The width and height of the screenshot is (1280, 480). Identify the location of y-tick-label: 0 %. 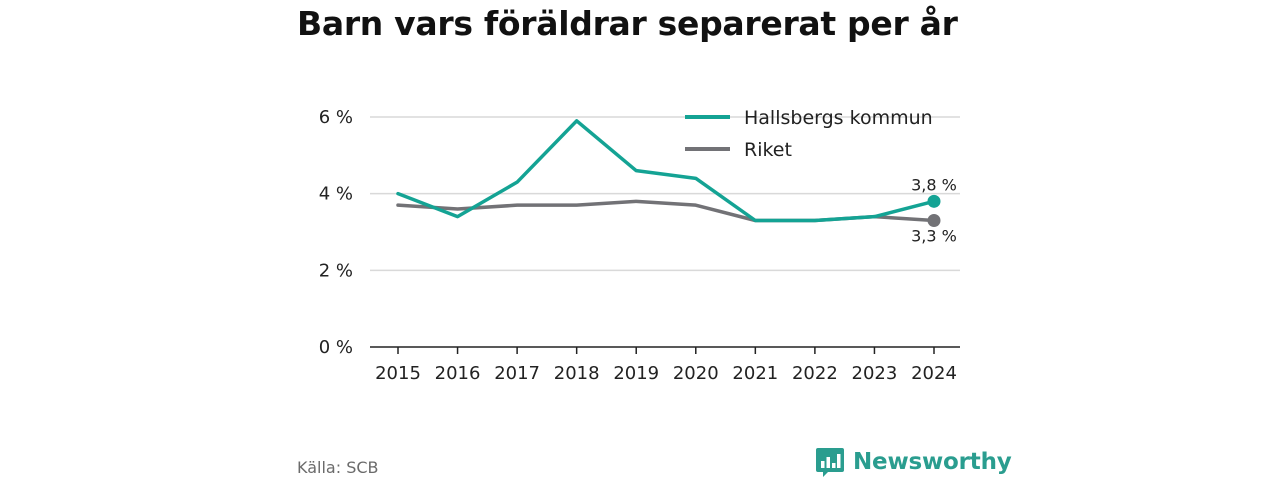
(336, 347).